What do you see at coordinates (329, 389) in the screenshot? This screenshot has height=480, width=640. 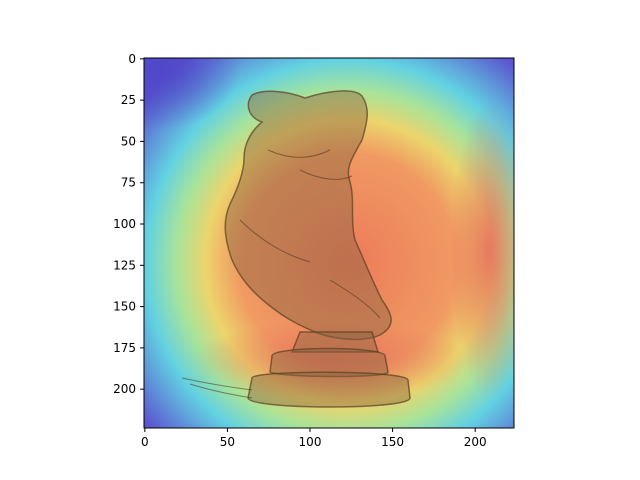 I see `pedestal-plinth` at bounding box center [329, 389].